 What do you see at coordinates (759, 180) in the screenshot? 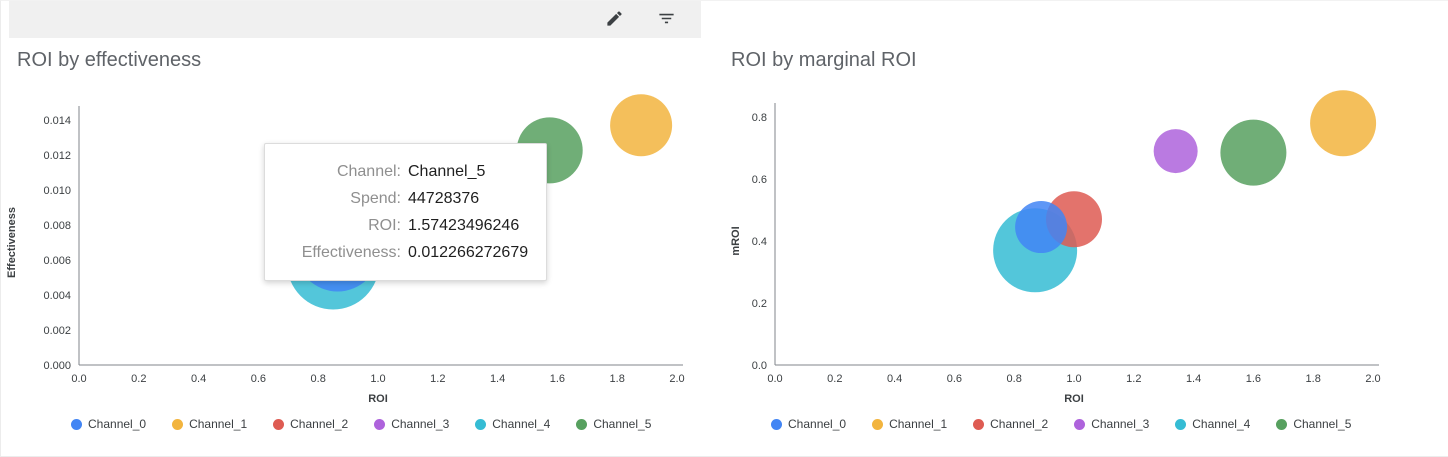
I see `y-tick-label: 0.6` at bounding box center [759, 180].